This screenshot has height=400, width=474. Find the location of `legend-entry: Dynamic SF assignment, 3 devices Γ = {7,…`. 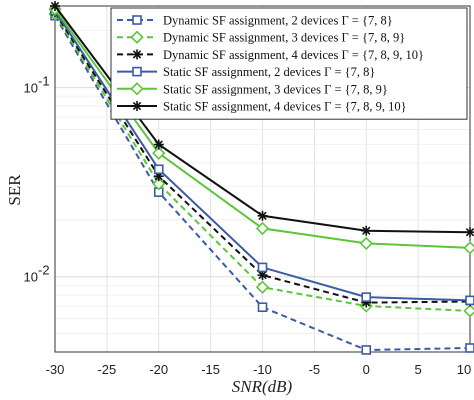

legend-entry: Dynamic SF assignment, 3 devices Γ = {7,… is located at coordinates (261, 37).